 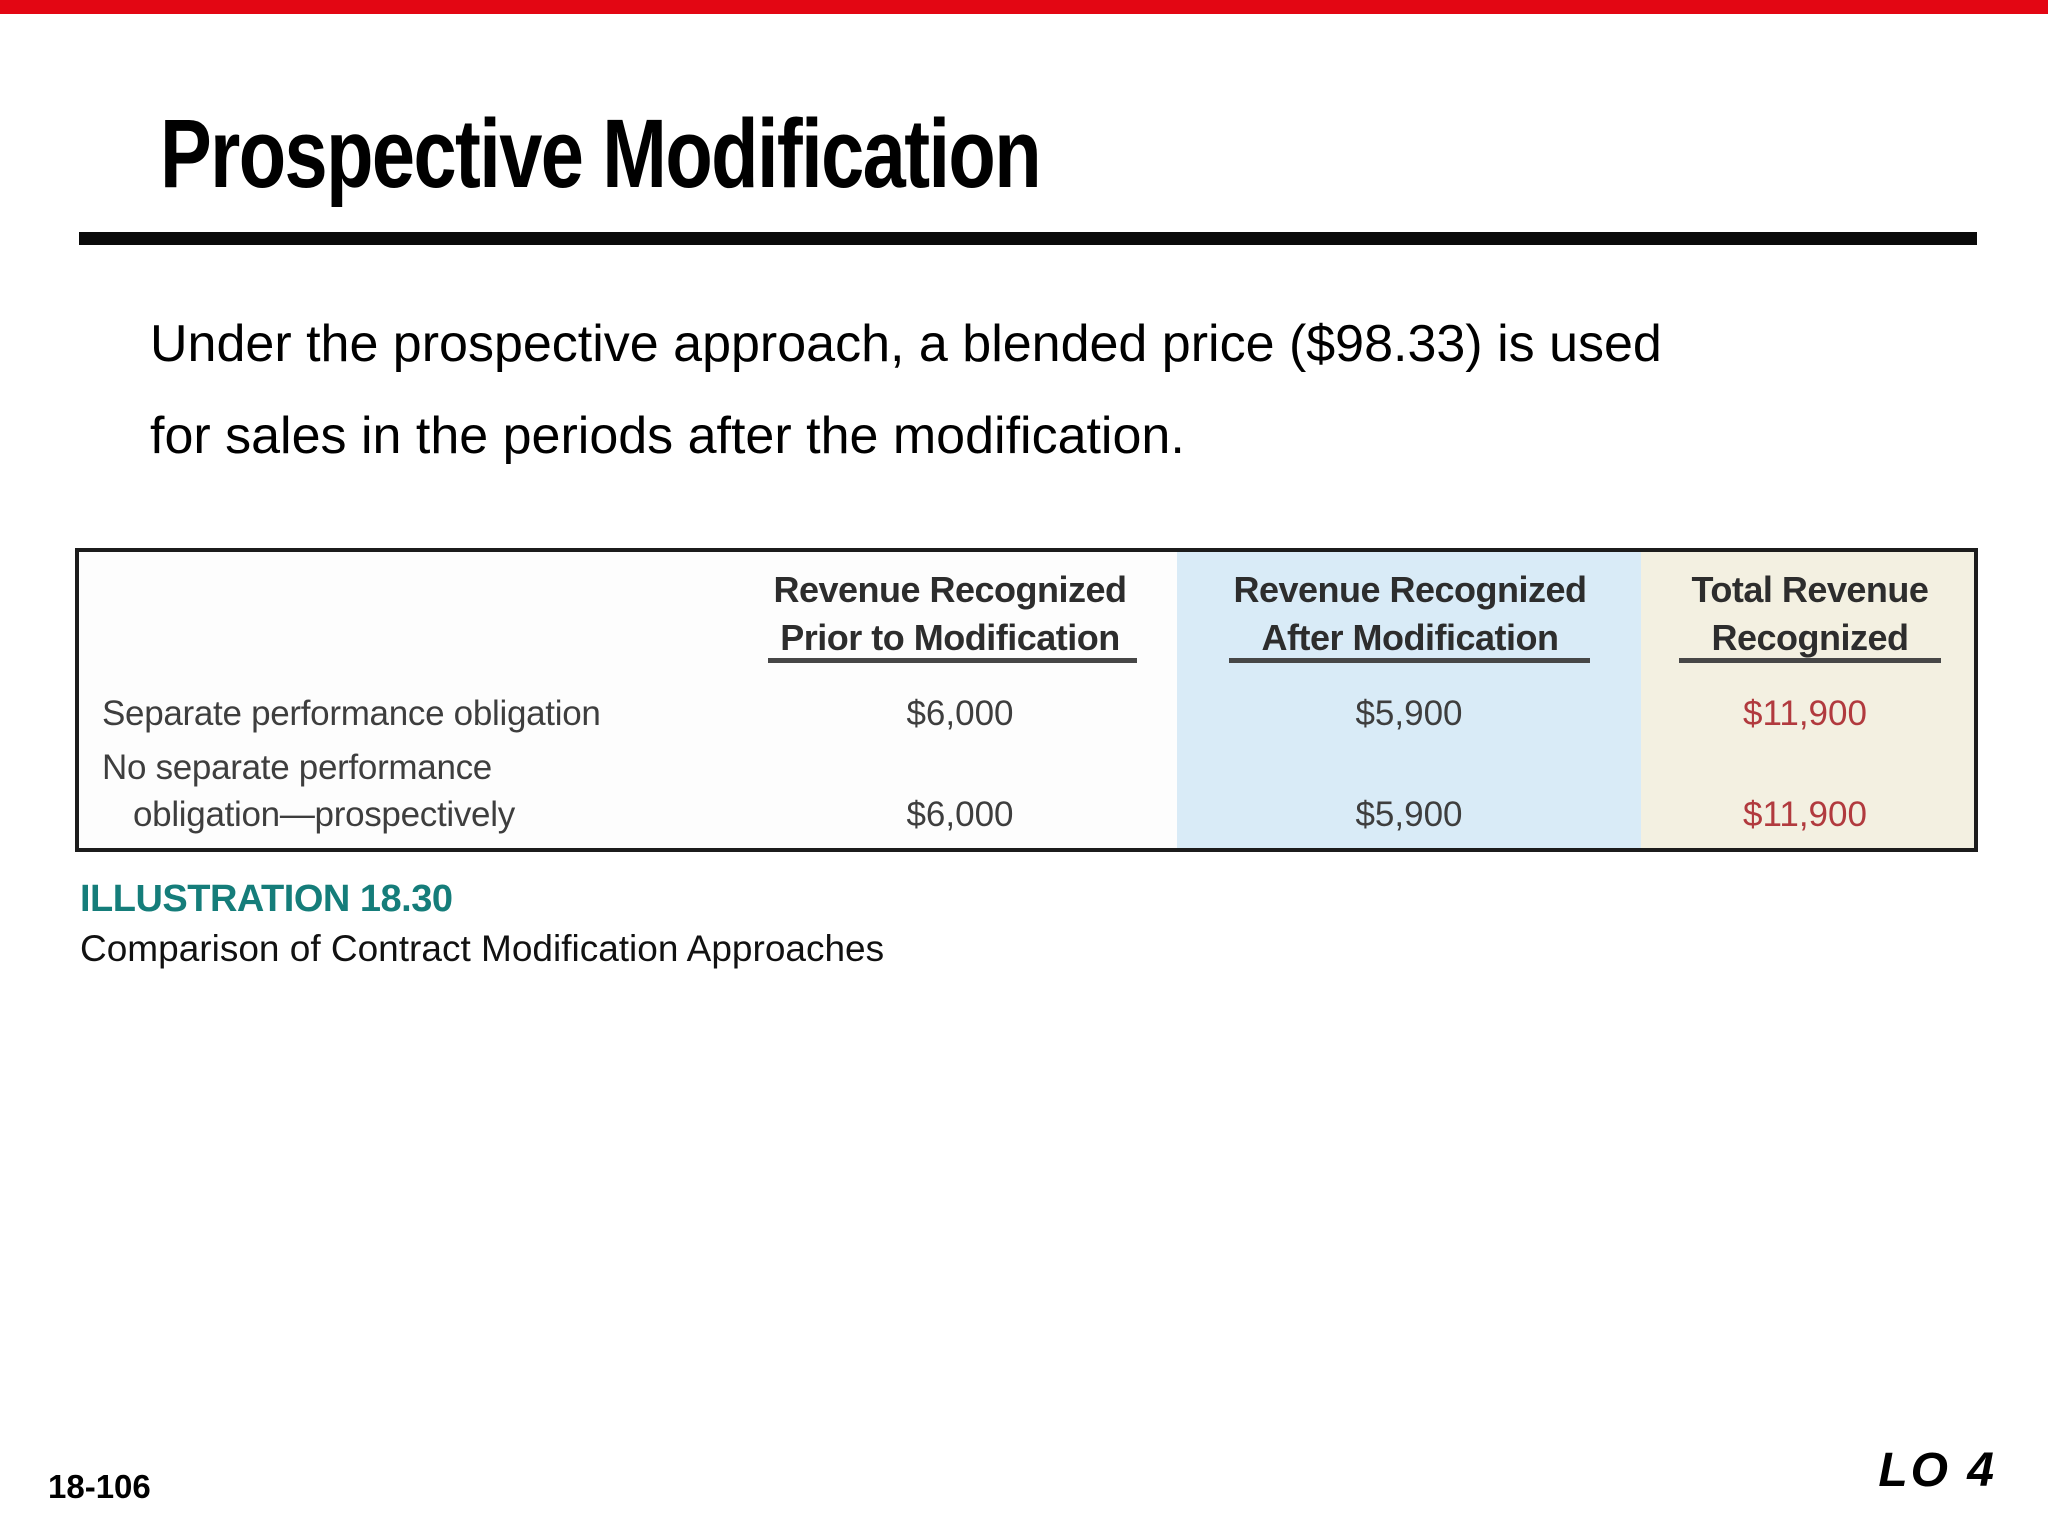 What do you see at coordinates (1810, 637) in the screenshot?
I see `column-header-line: Recognized` at bounding box center [1810, 637].